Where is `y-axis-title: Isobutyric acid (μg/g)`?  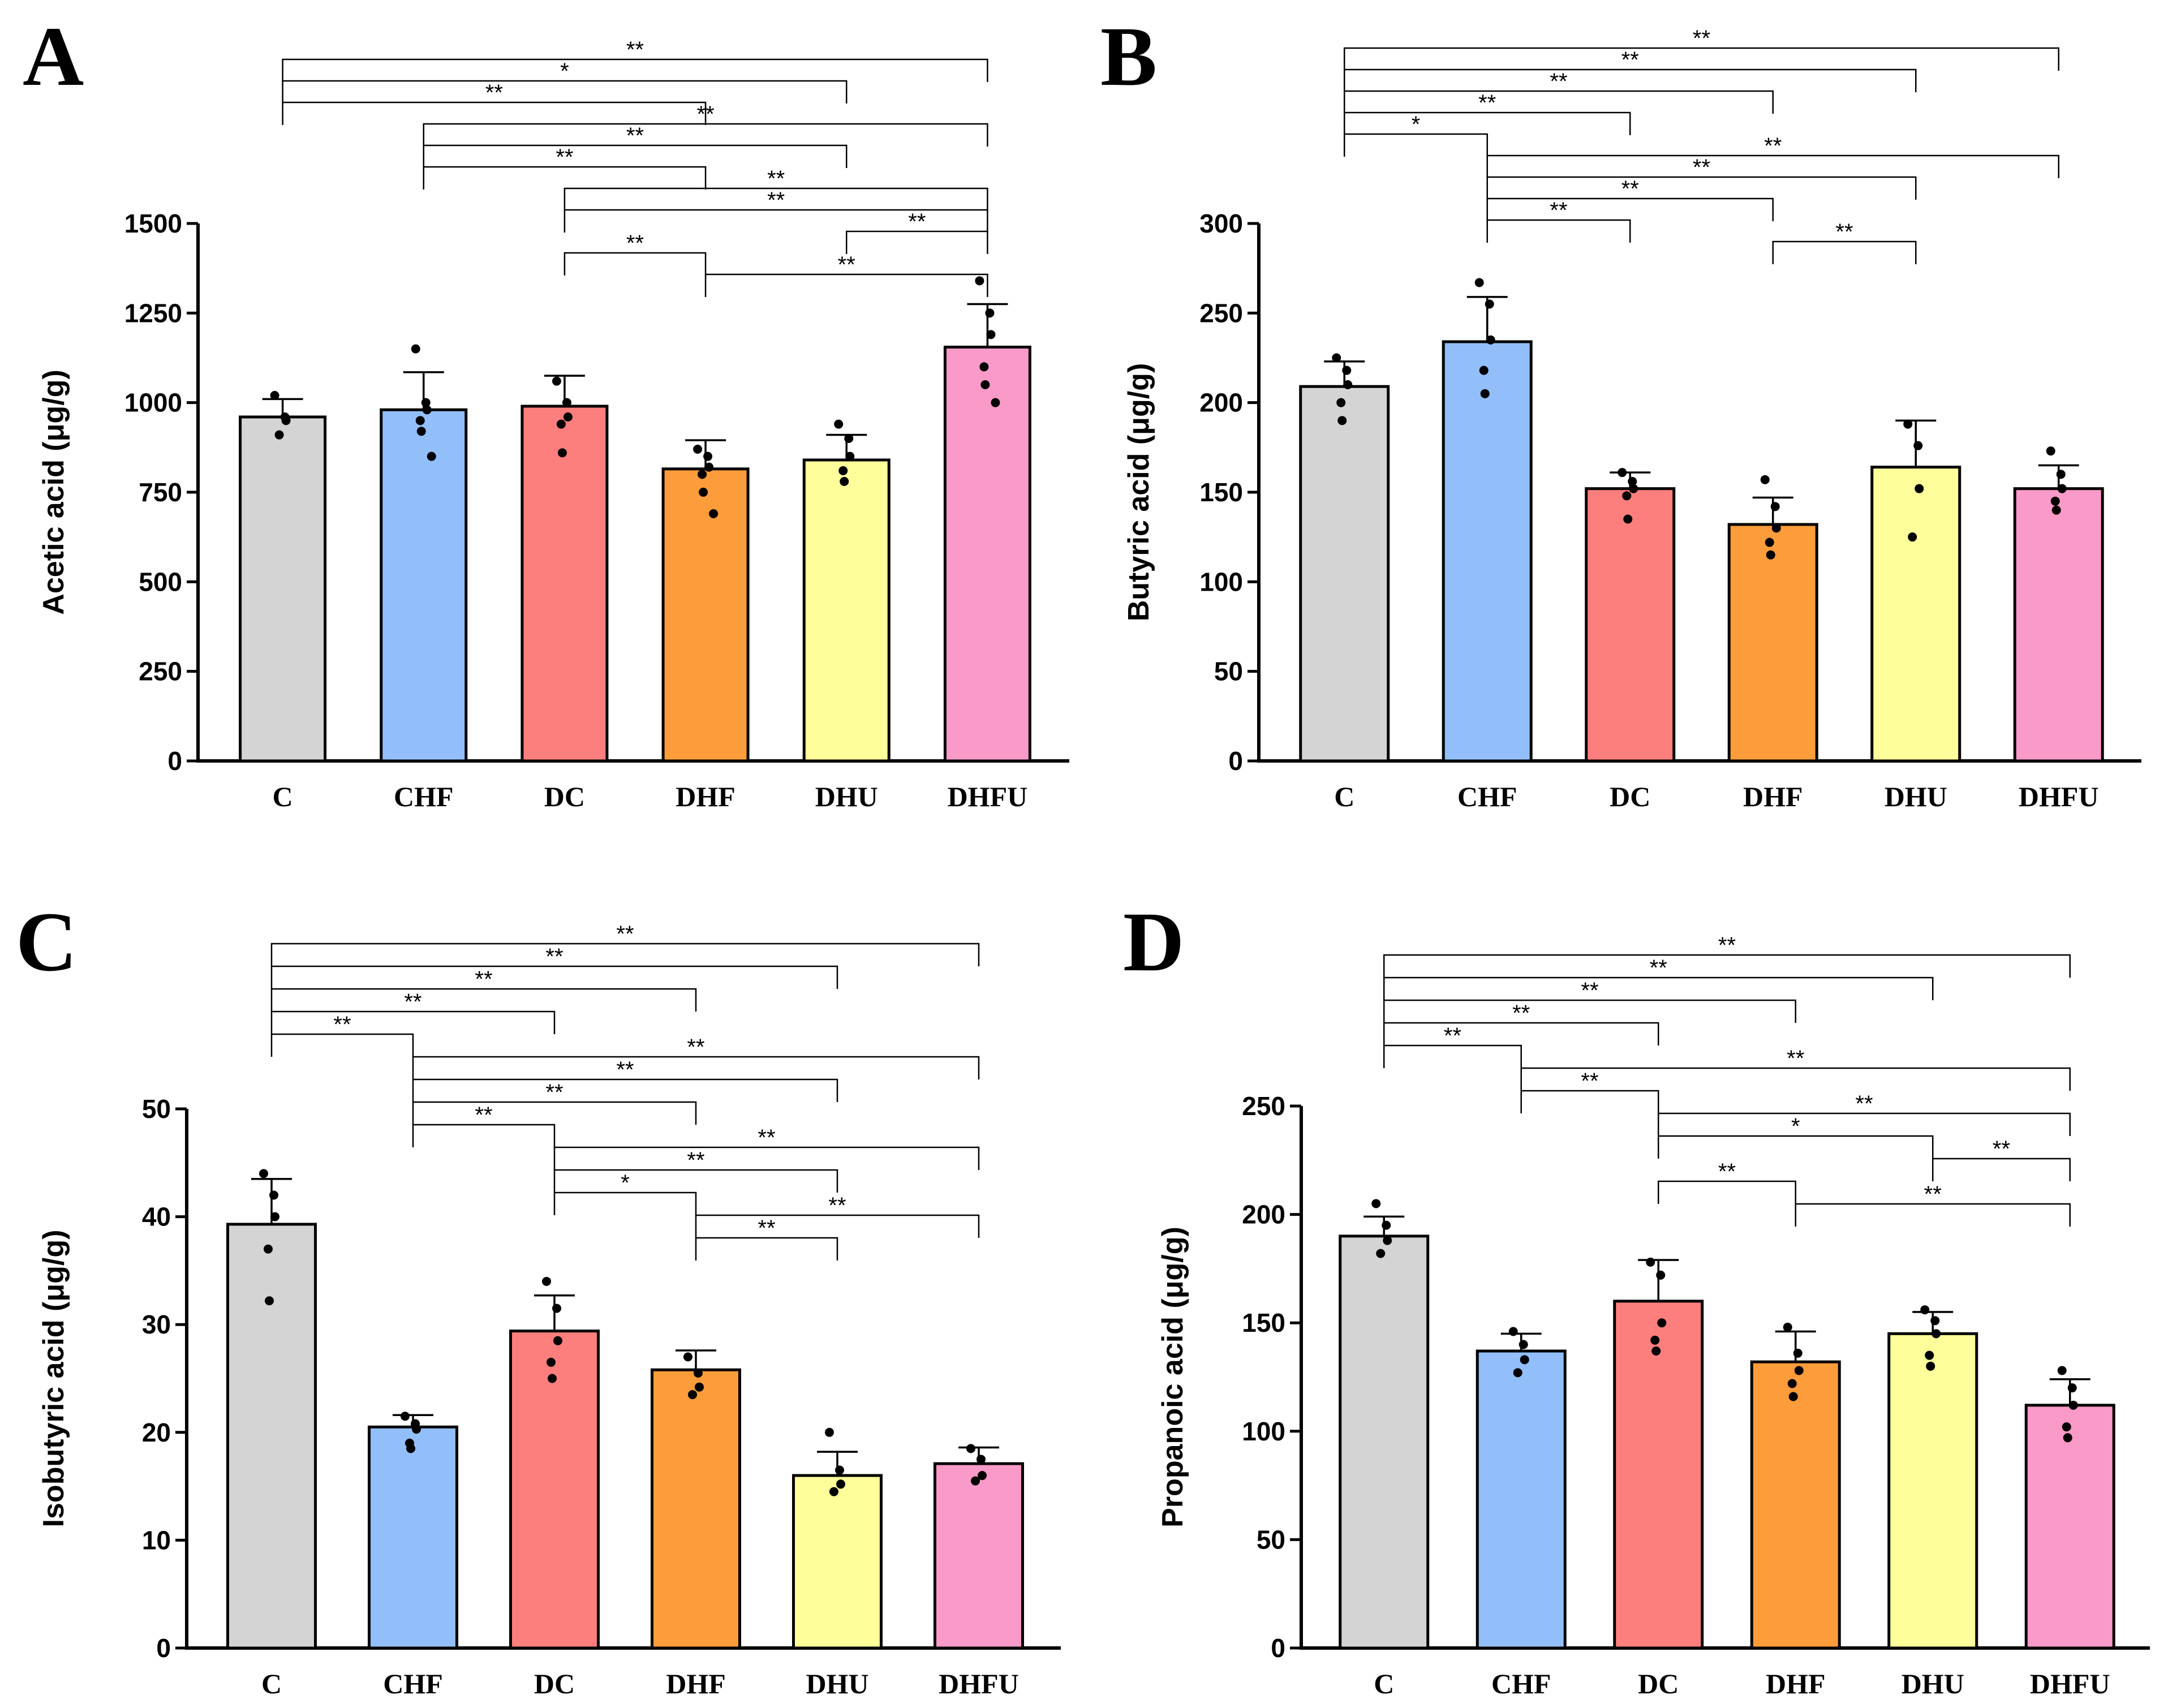
y-axis-title: Isobutyric acid (μg/g) is located at coordinates (53, 1379).